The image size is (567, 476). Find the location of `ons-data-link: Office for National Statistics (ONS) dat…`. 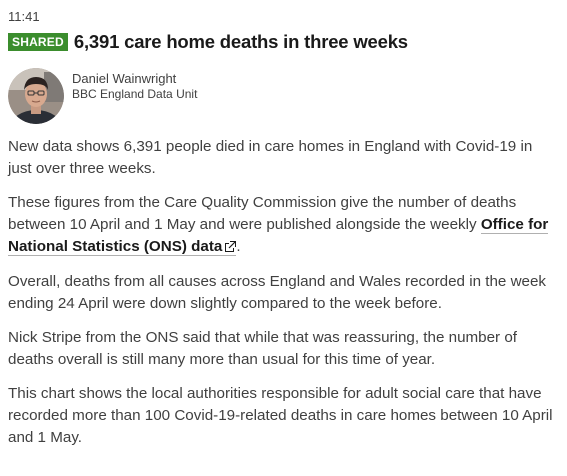

ons-data-link: Office for National Statistics (ONS) dat… is located at coordinates (278, 237).